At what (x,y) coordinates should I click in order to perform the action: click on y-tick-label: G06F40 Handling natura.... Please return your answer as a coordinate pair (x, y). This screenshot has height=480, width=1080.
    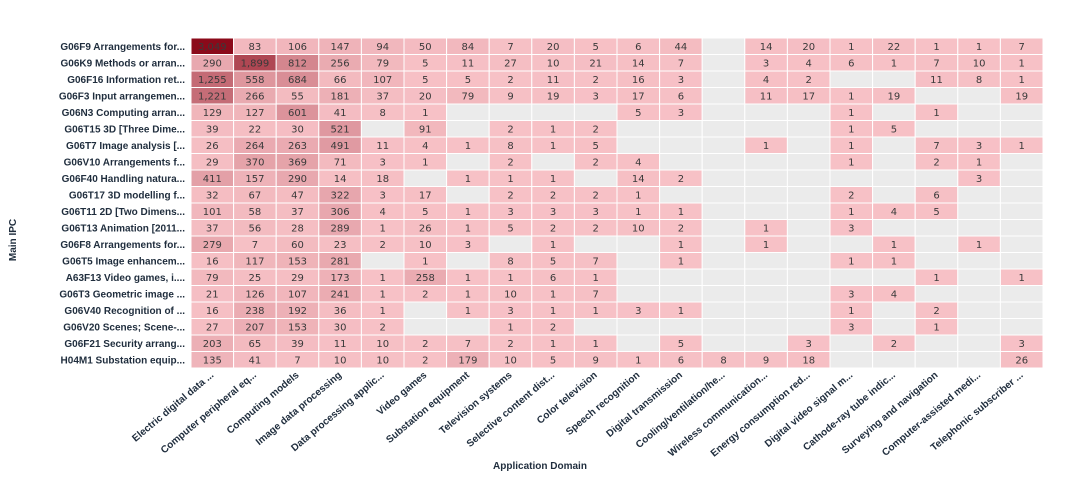
    Looking at the image, I should click on (124, 179).